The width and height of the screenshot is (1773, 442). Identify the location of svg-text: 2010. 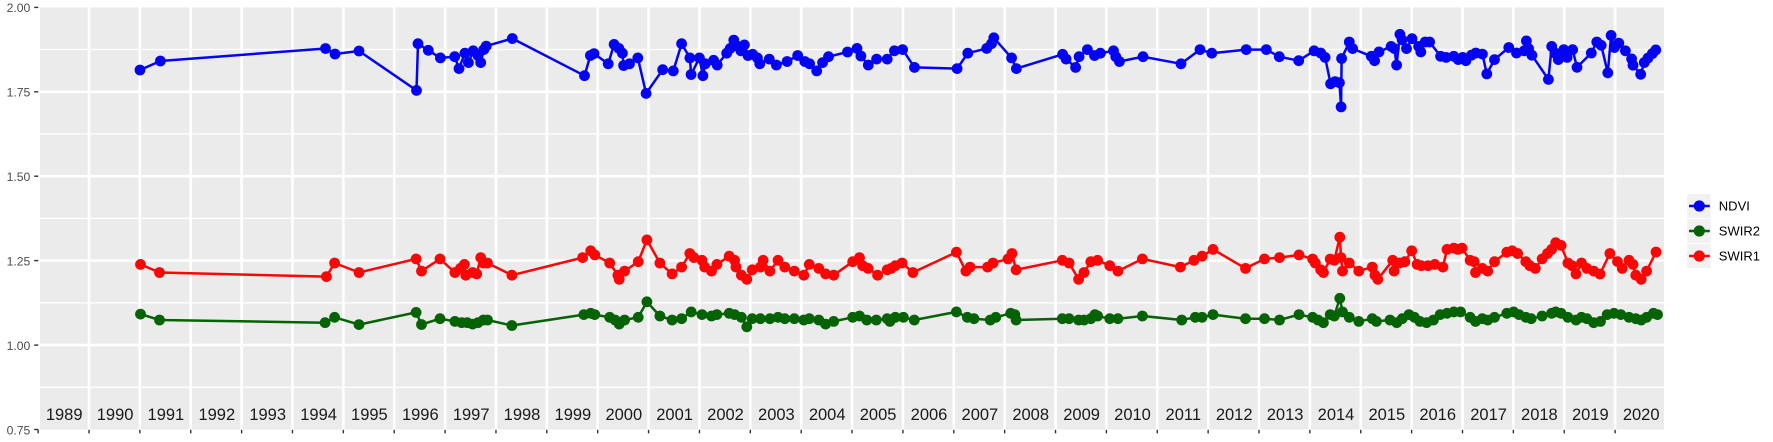
(1132, 415).